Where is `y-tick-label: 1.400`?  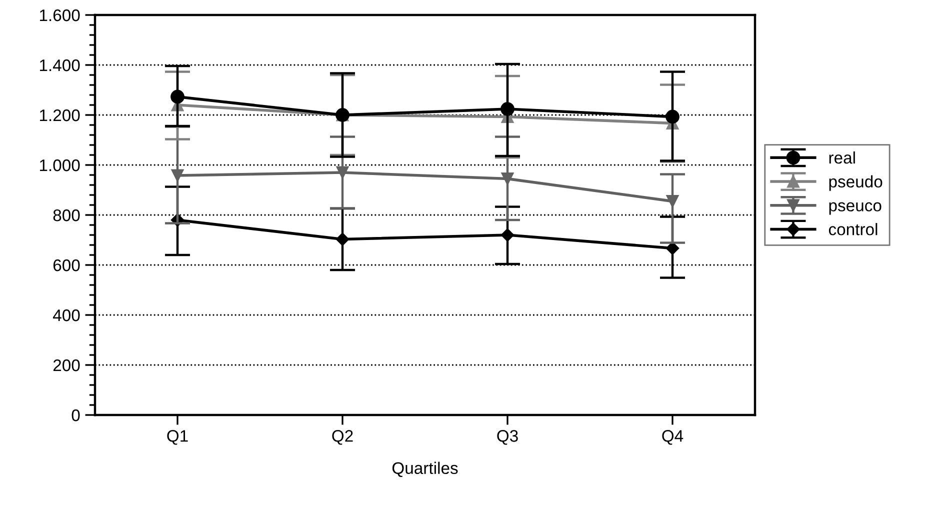 y-tick-label: 1.400 is located at coordinates (60, 65).